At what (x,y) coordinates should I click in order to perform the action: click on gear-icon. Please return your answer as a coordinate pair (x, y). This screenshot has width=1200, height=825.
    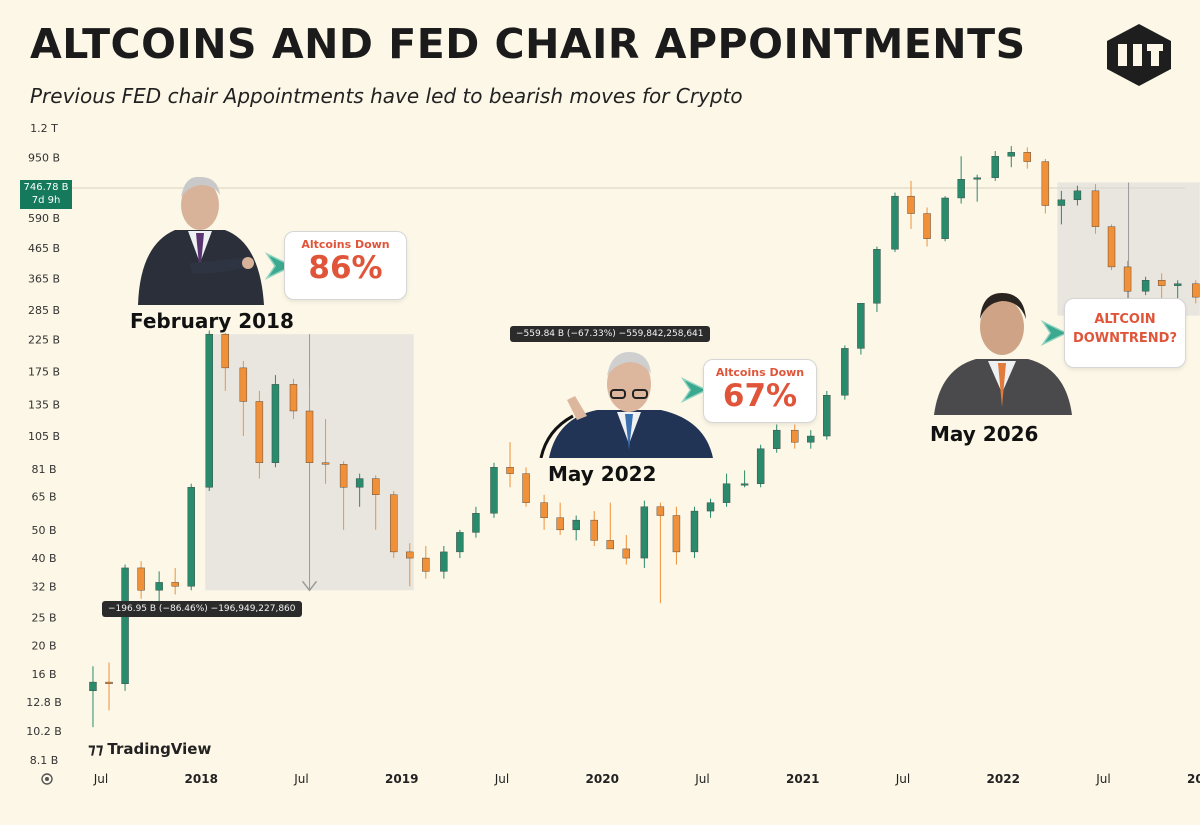
    Looking at the image, I should click on (47, 779).